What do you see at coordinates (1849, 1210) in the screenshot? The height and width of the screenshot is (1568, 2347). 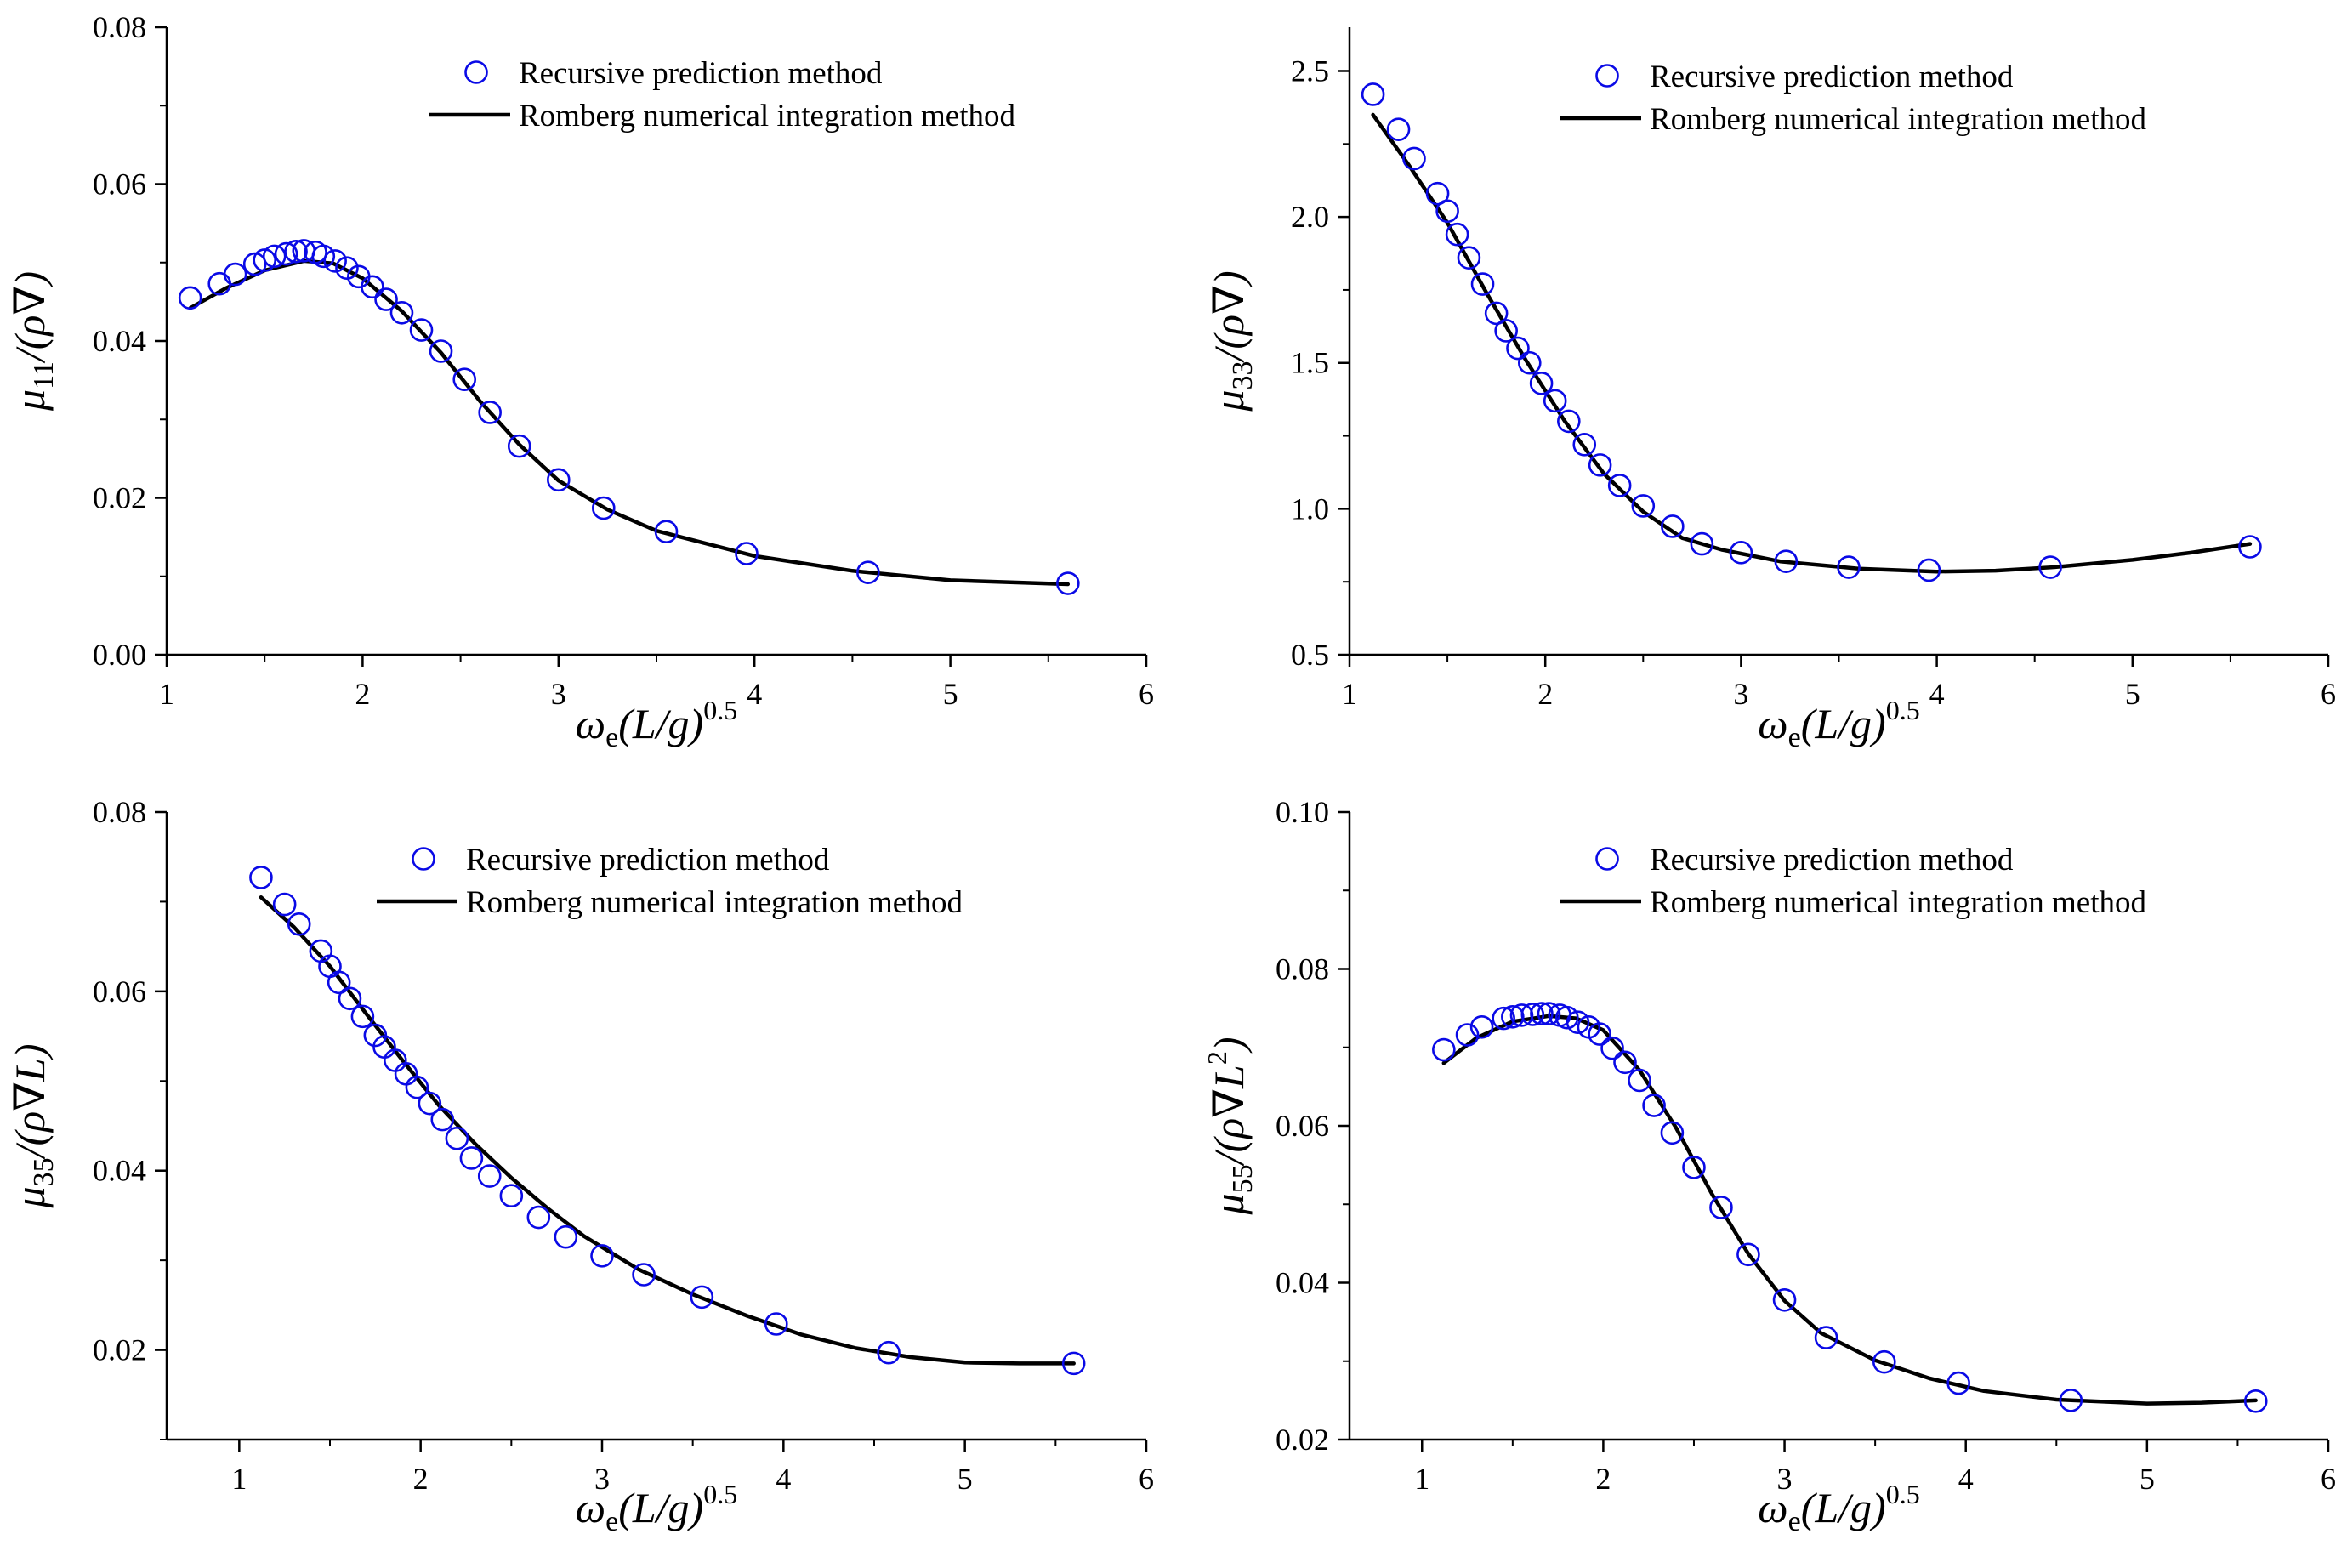 I see `series-line-romberg` at bounding box center [1849, 1210].